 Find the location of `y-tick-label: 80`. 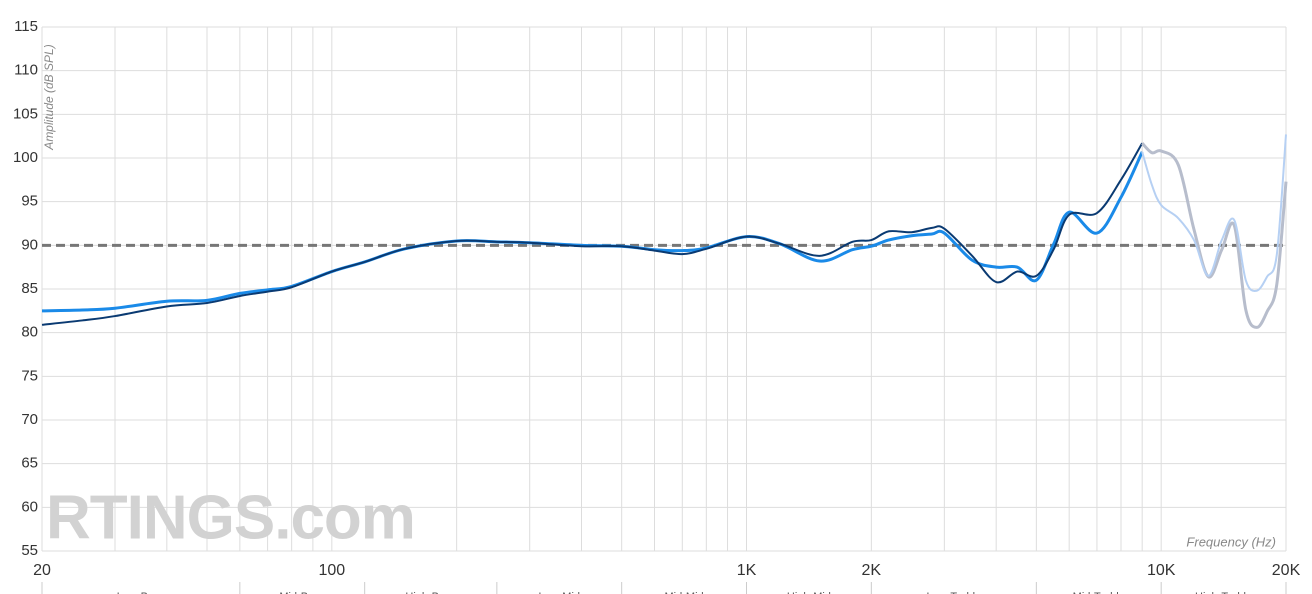

y-tick-label: 80 is located at coordinates (29, 332).